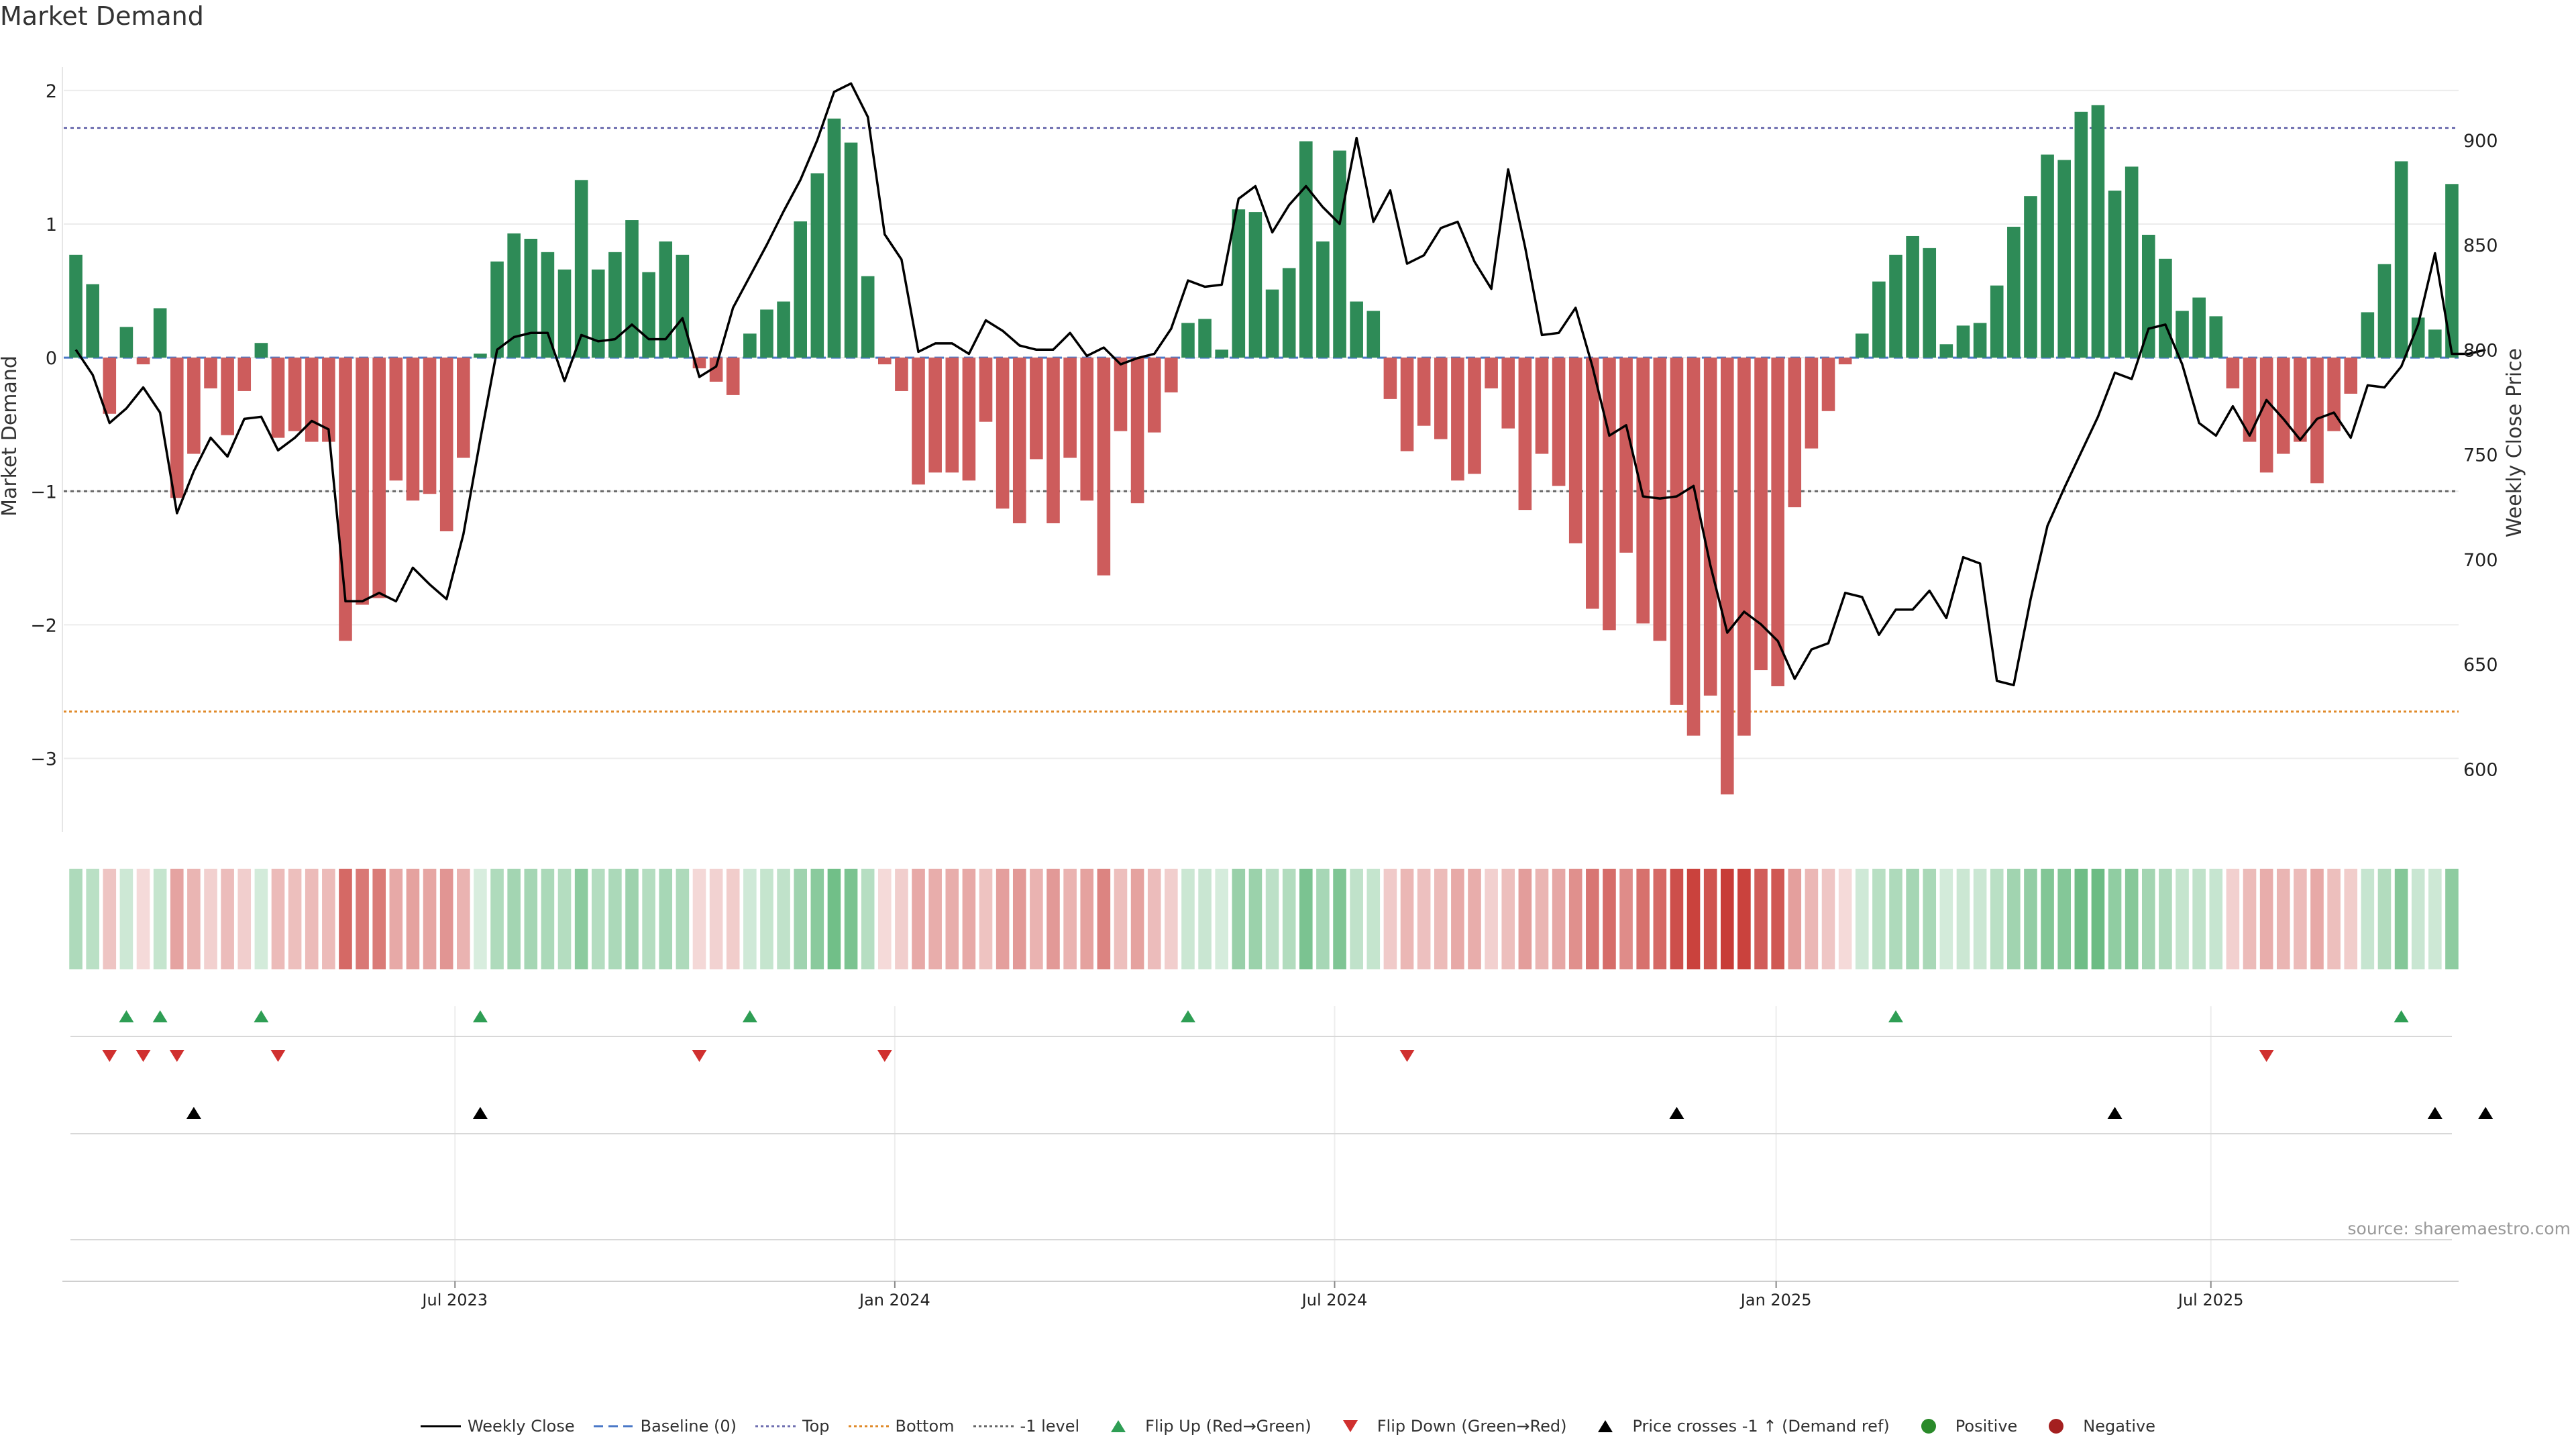  I want to click on right-tick-label: 650, so click(2480, 665).